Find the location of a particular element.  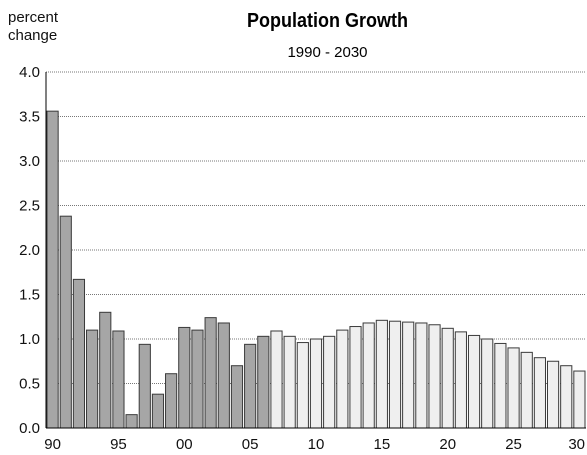

bar-2020 is located at coordinates (447, 378).